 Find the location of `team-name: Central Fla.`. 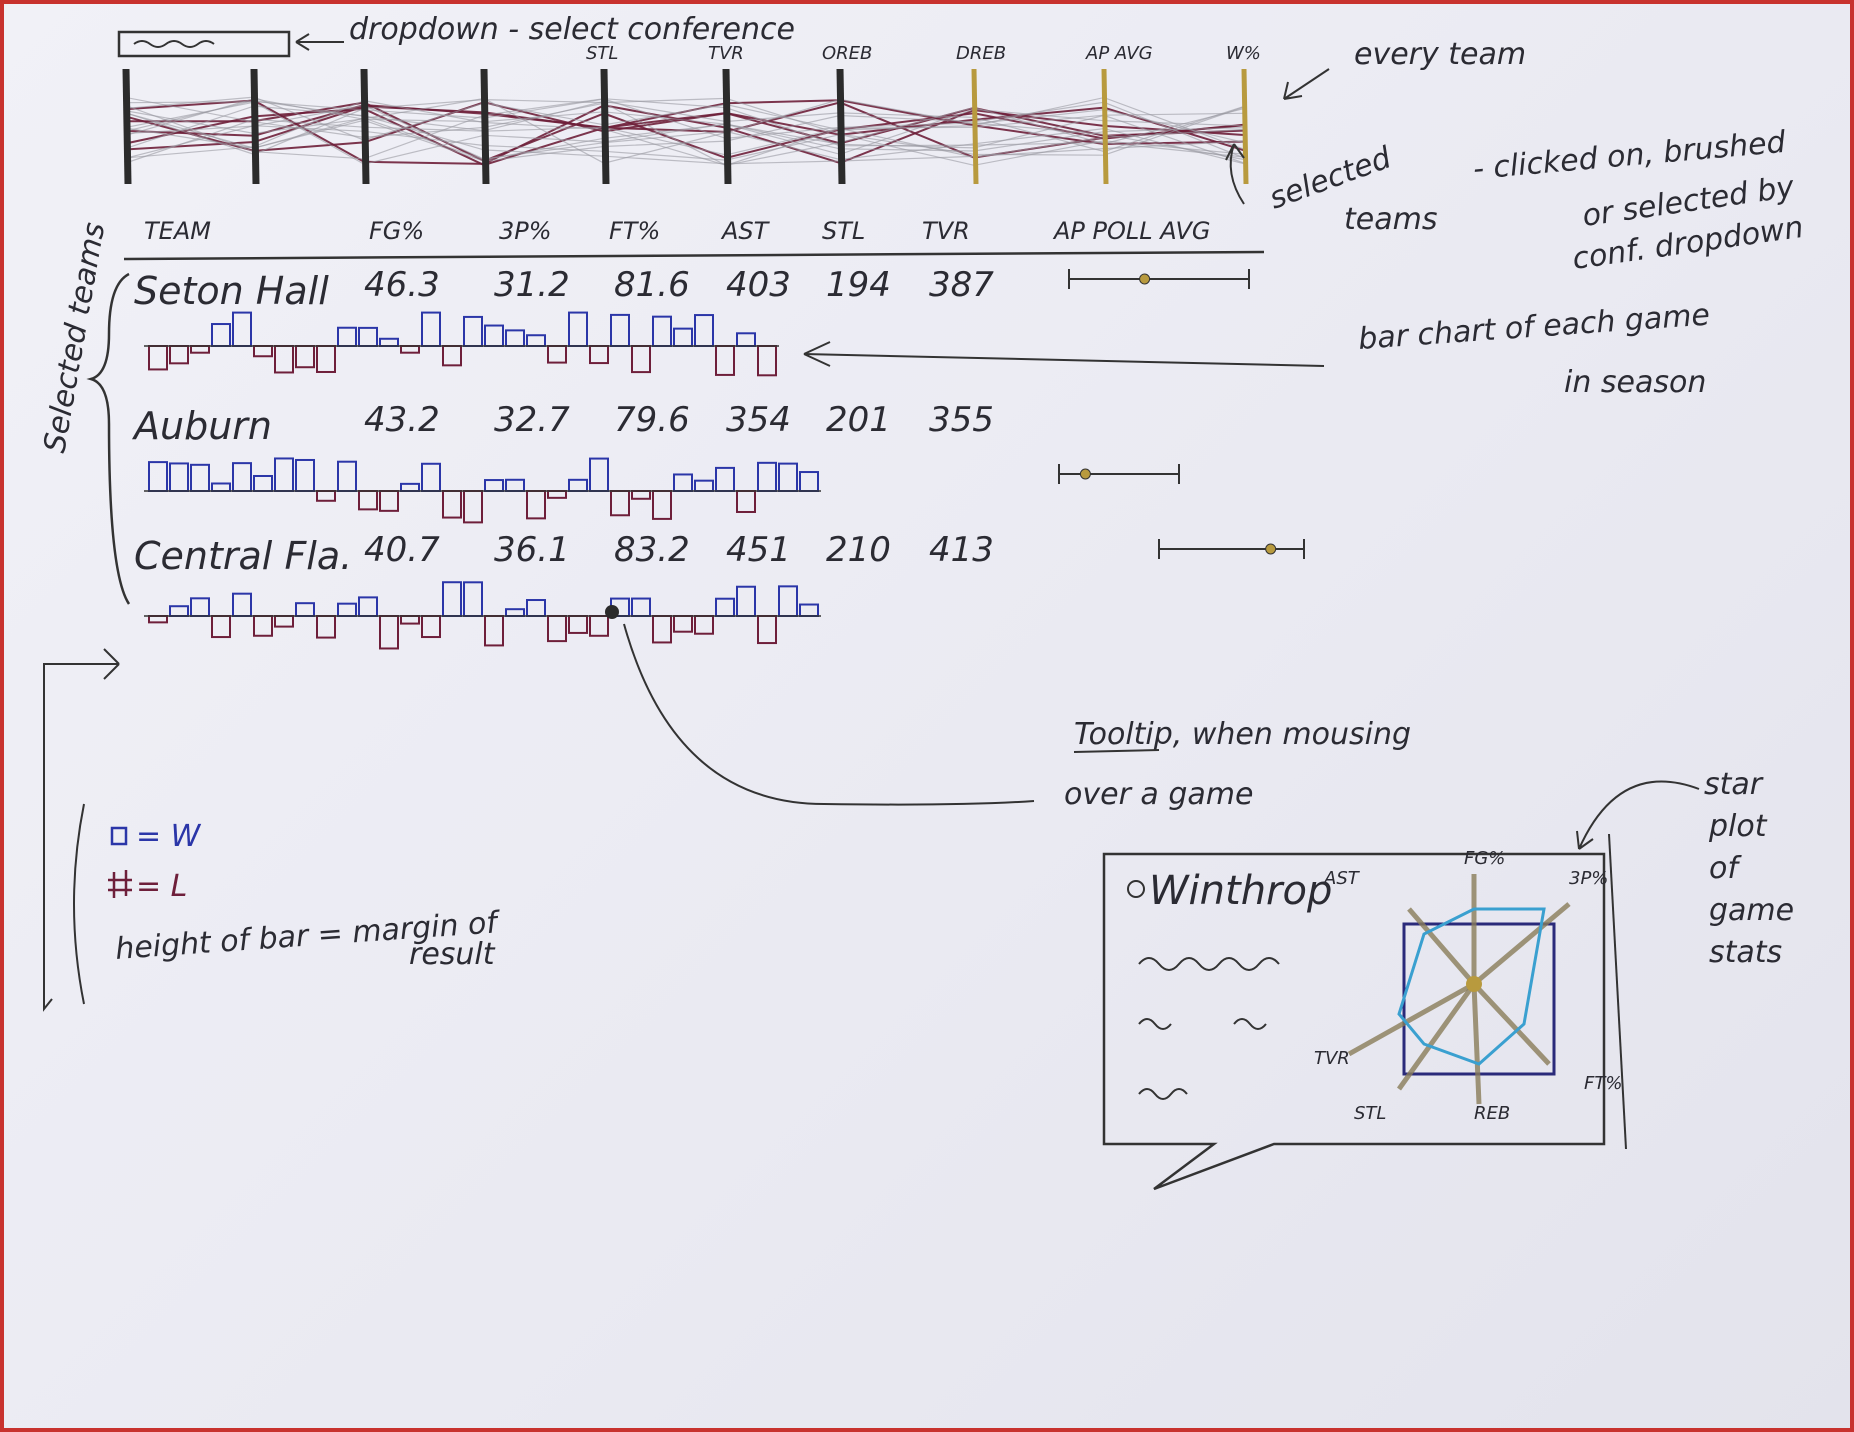

team-name: Central Fla. is located at coordinates (243, 556).